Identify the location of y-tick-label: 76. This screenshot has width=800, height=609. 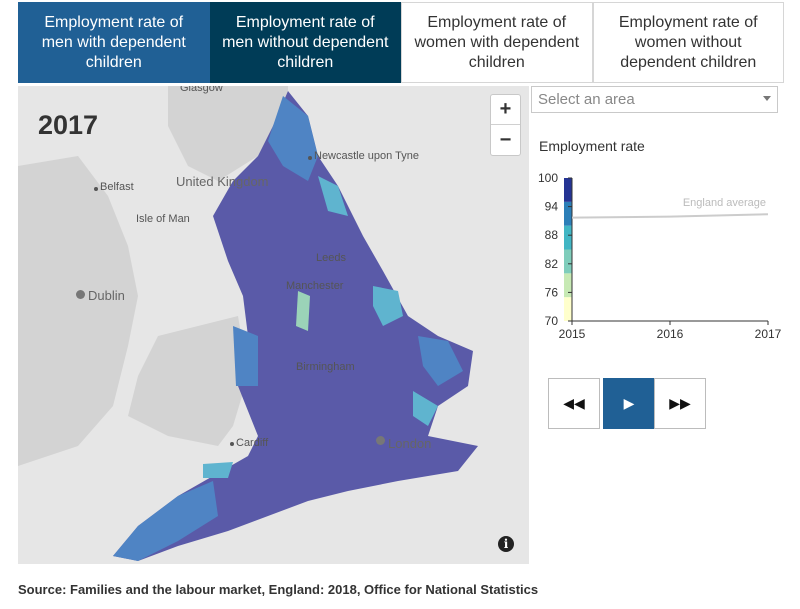
(552, 292).